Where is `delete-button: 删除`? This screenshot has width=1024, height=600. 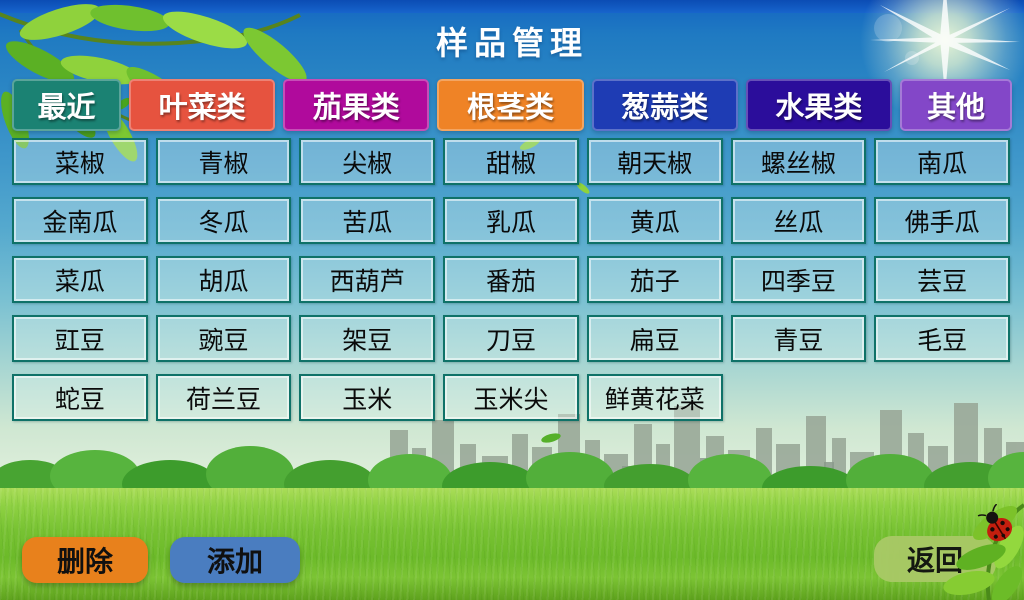
delete-button: 删除 is located at coordinates (85, 560).